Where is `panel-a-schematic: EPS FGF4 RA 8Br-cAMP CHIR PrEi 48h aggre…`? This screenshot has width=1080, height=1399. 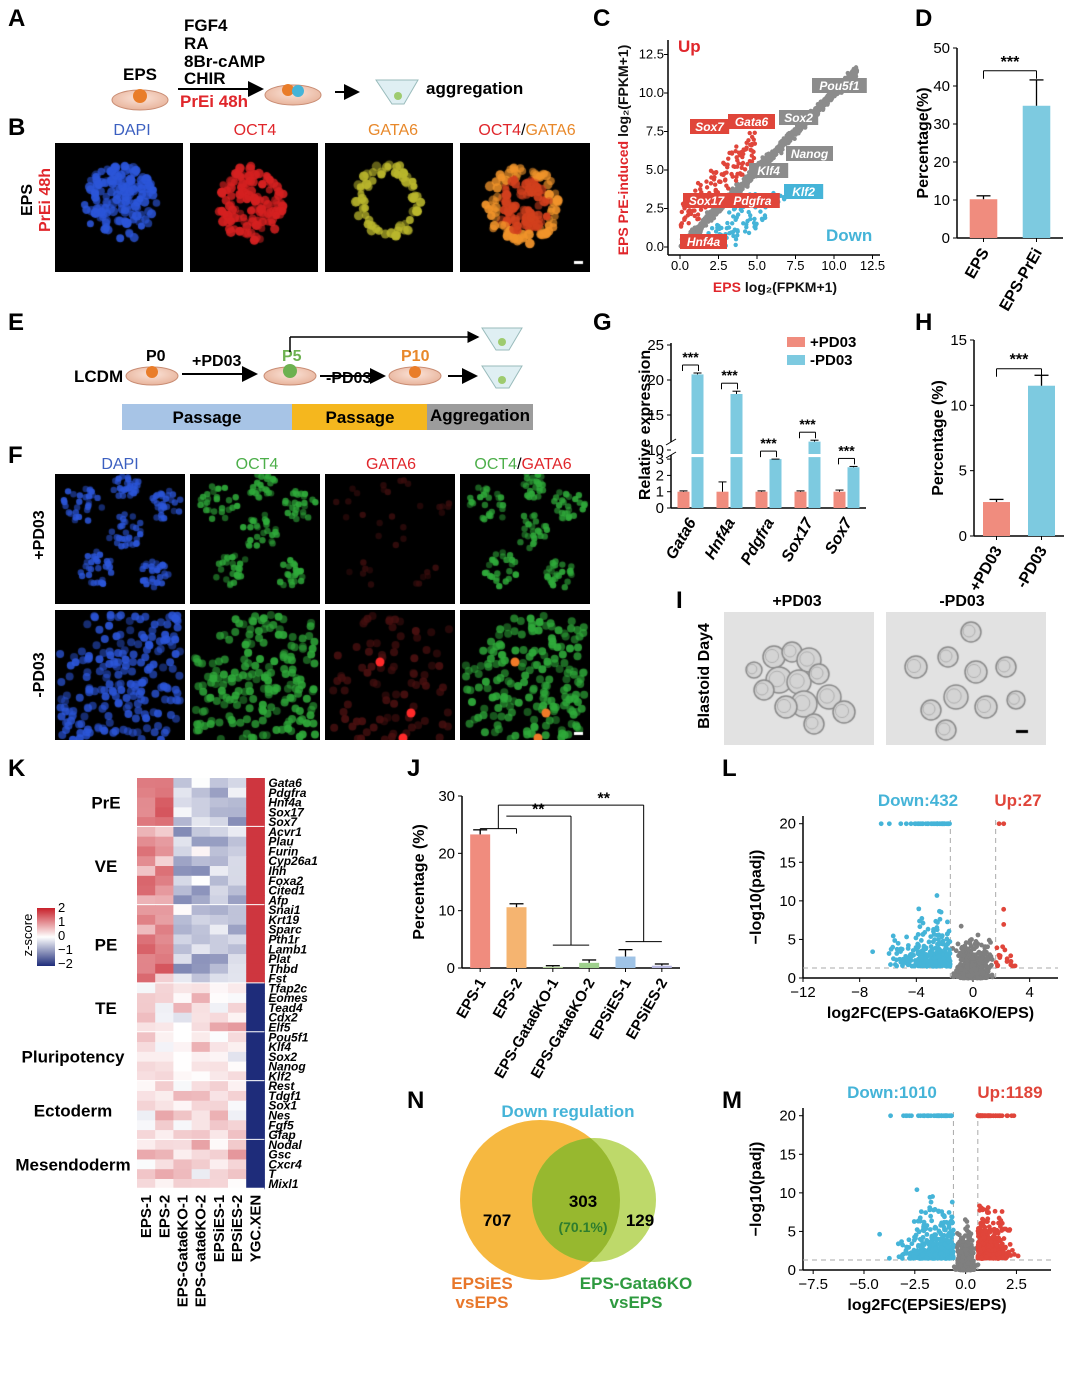 panel-a-schematic: EPS FGF4 RA 8Br-cAMP CHIR PrEi 48h aggre… is located at coordinates (317, 63).